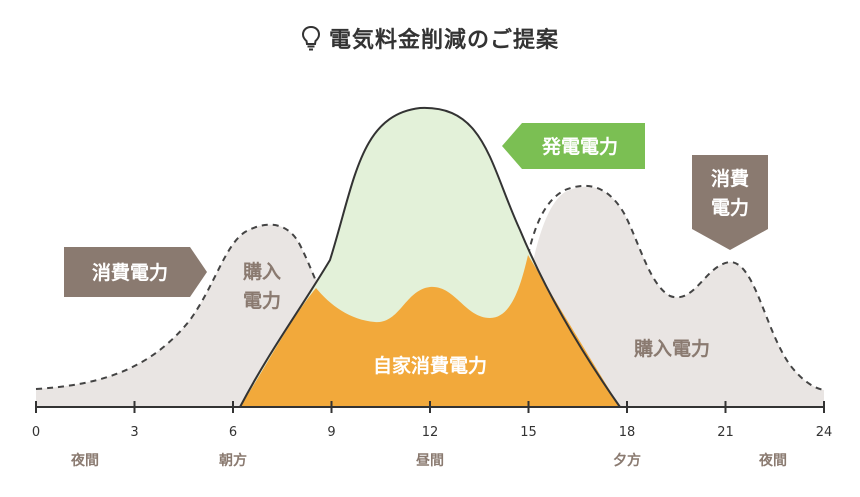 Image resolution: width=860 pixels, height=497 pixels. What do you see at coordinates (676, 288) in the screenshot?
I see `consumption-line-right` at bounding box center [676, 288].